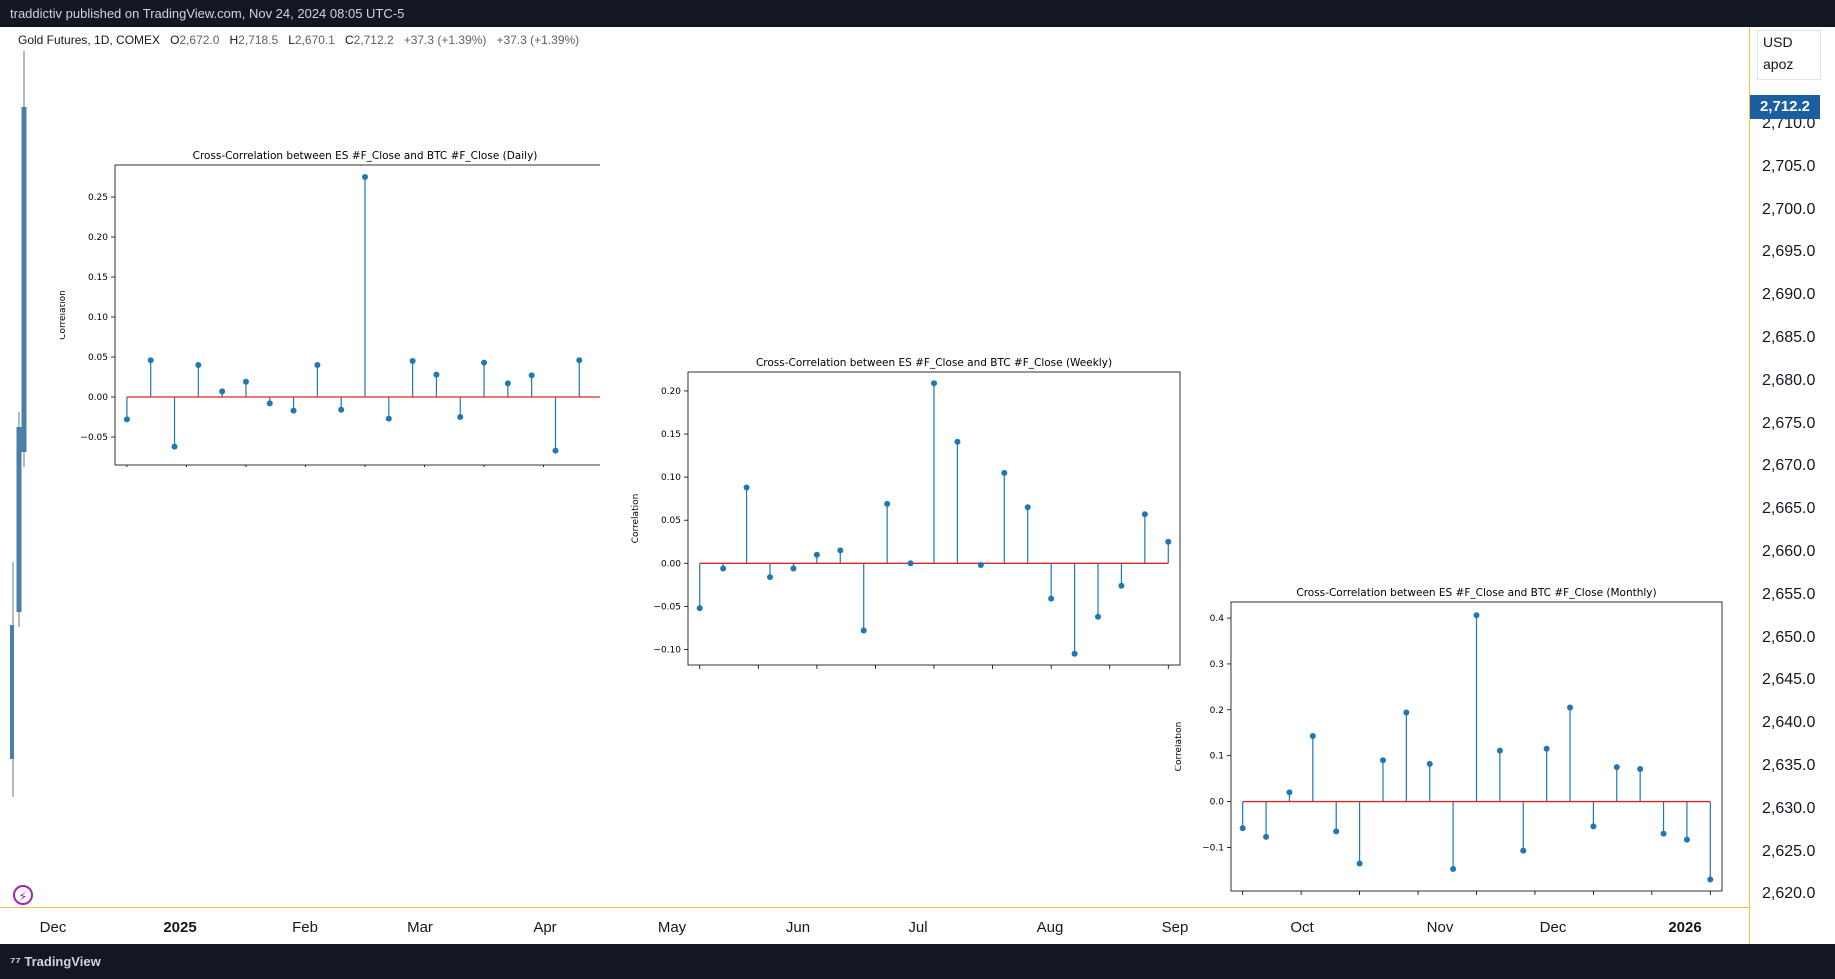  I want to click on time-axis-label: 2025, so click(180, 927).